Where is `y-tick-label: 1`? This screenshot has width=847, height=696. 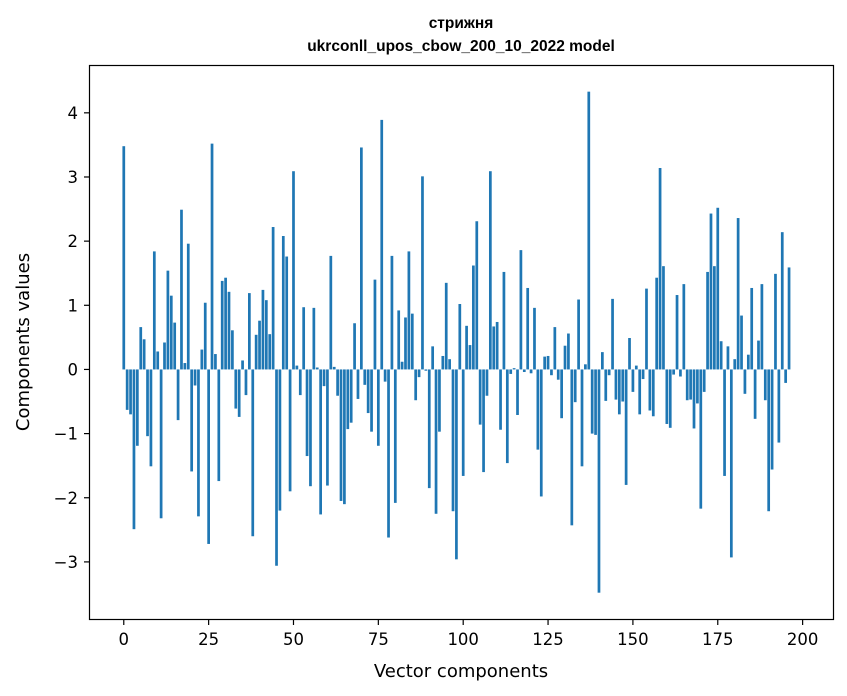 y-tick-label: 1 is located at coordinates (73, 305).